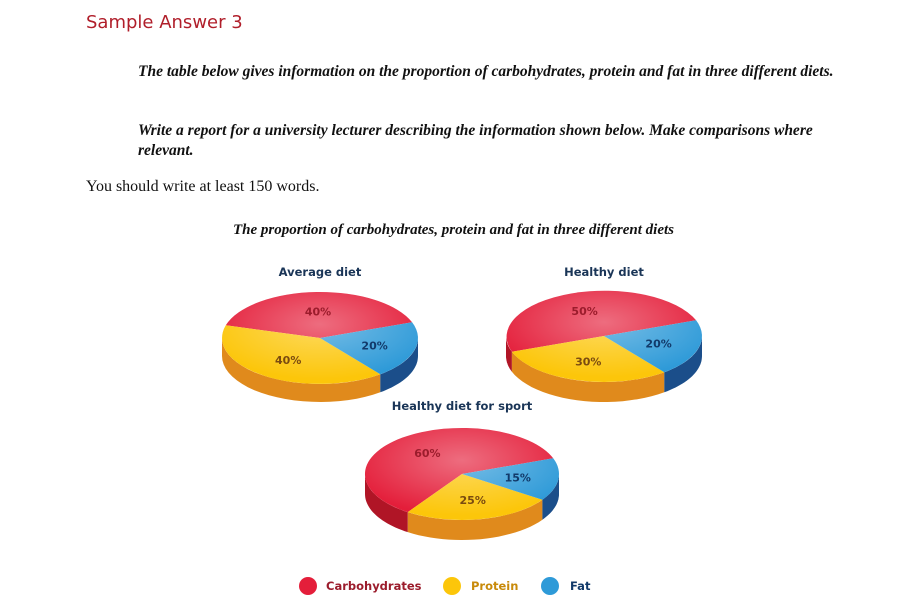 This screenshot has height=609, width=907. Describe the element at coordinates (584, 311) in the screenshot. I see `pie-value-label: 50%` at that location.